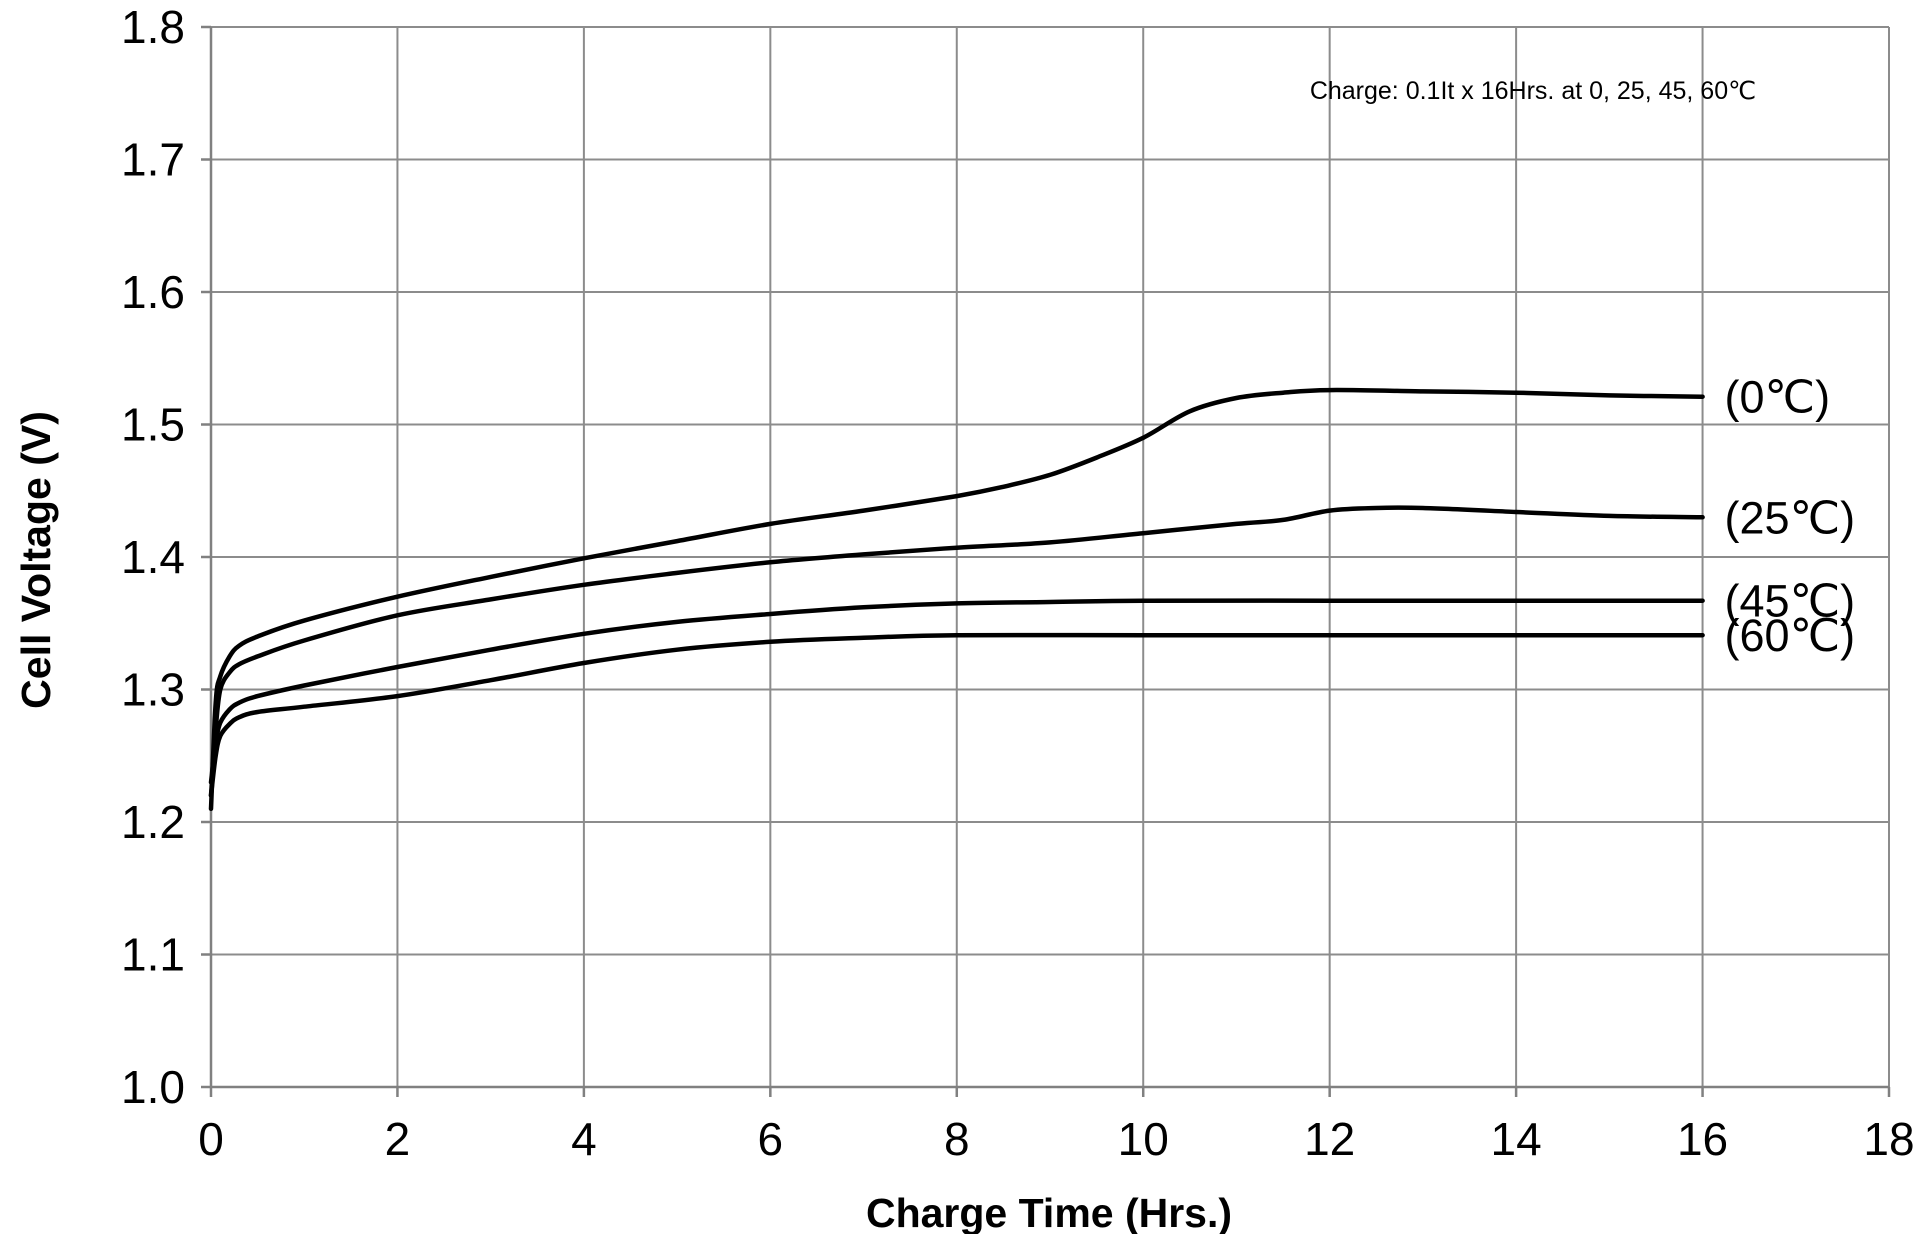 This screenshot has width=1924, height=1234. I want to click on x-tick-label: 0, so click(211, 1139).